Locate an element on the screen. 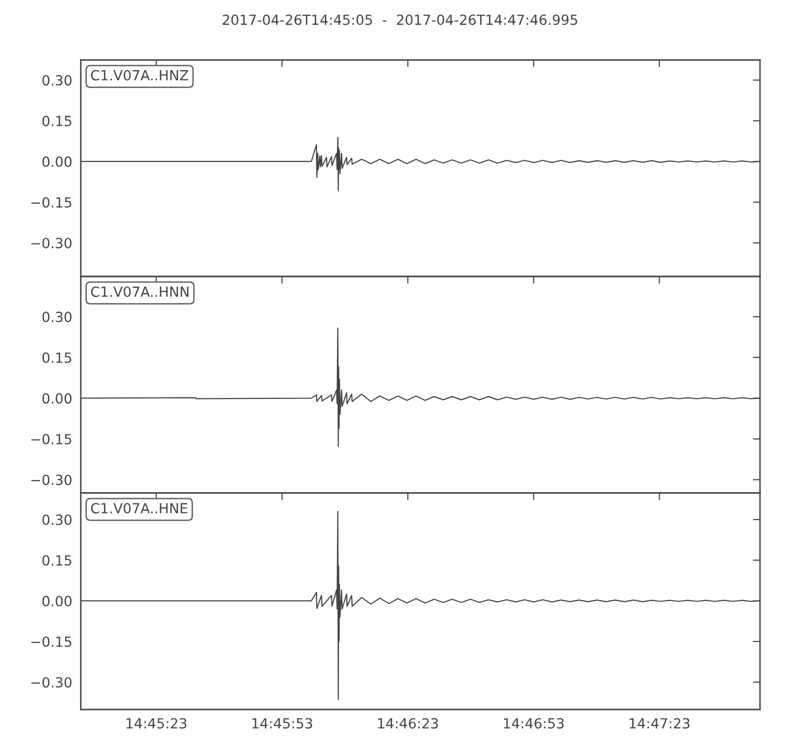  x-tick-label: 14:45:23 is located at coordinates (156, 723).